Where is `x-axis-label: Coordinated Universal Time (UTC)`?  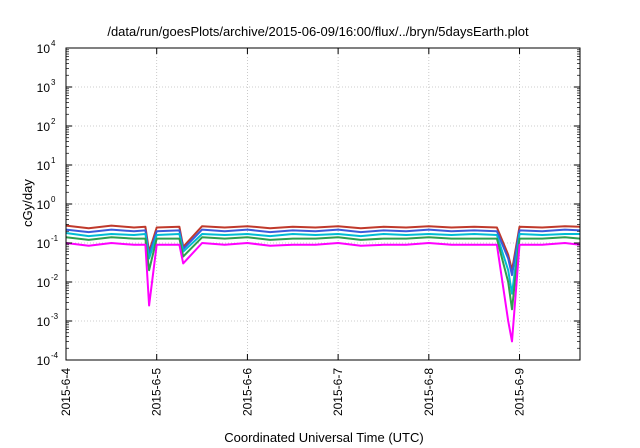
x-axis-label: Coordinated Universal Time (UTC) is located at coordinates (323, 437).